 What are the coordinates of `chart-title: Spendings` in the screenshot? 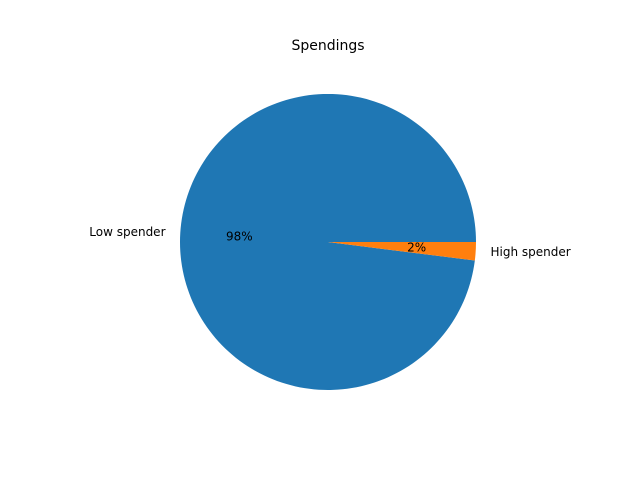 It's located at (327, 46).